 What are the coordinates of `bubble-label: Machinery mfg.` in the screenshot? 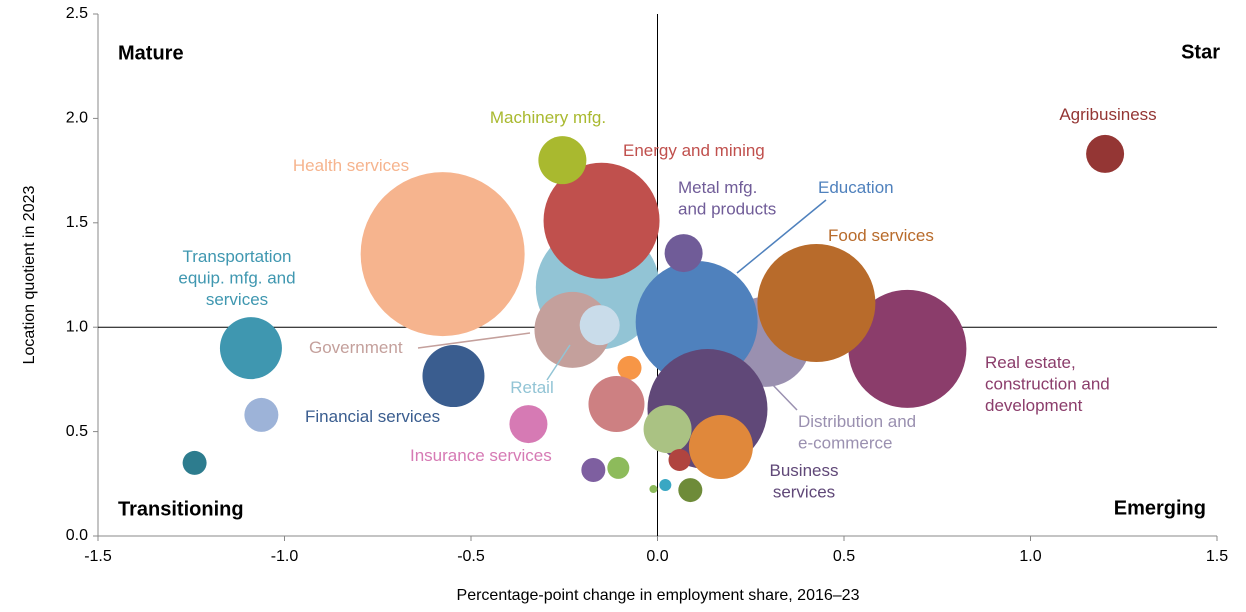 It's located at (548, 117).